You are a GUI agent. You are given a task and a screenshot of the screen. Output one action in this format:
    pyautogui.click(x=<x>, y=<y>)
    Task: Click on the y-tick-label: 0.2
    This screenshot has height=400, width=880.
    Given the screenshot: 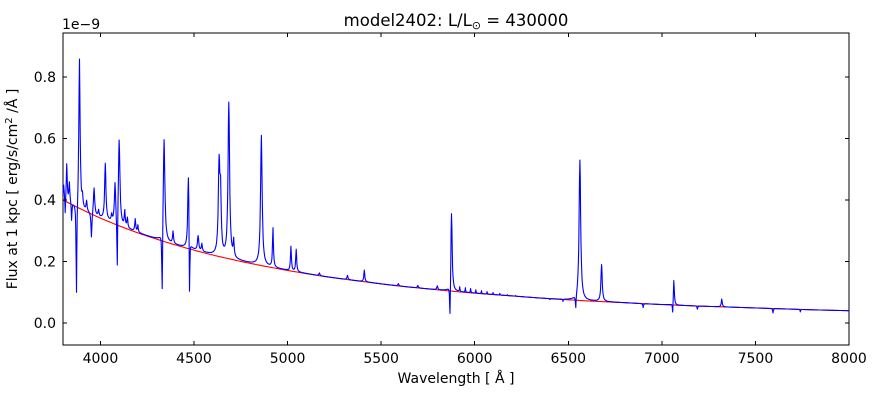 What is the action you would take?
    pyautogui.click(x=45, y=263)
    